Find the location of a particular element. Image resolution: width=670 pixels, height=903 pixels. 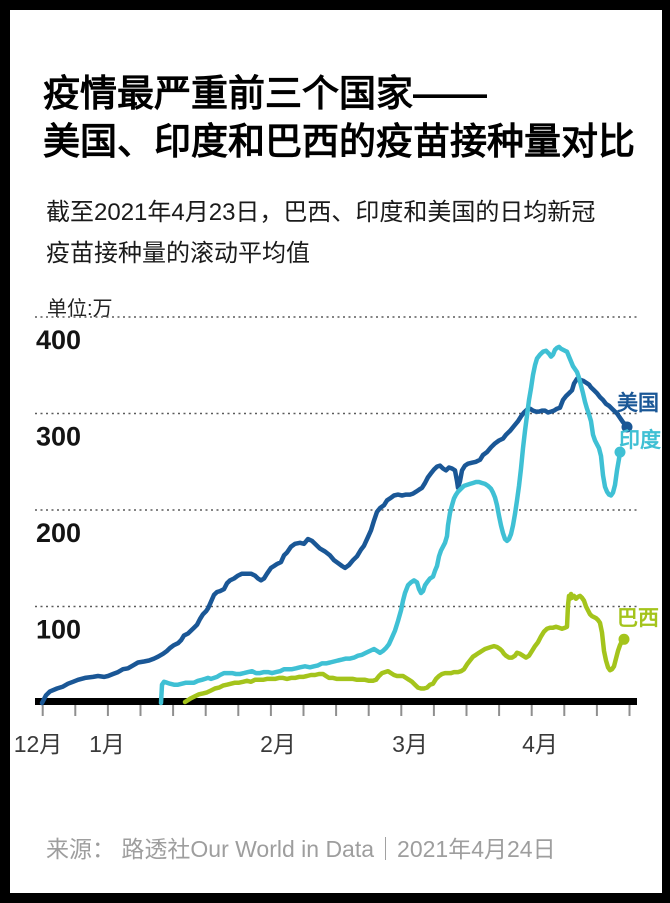

series-label-0: 美国 is located at coordinates (638, 403).